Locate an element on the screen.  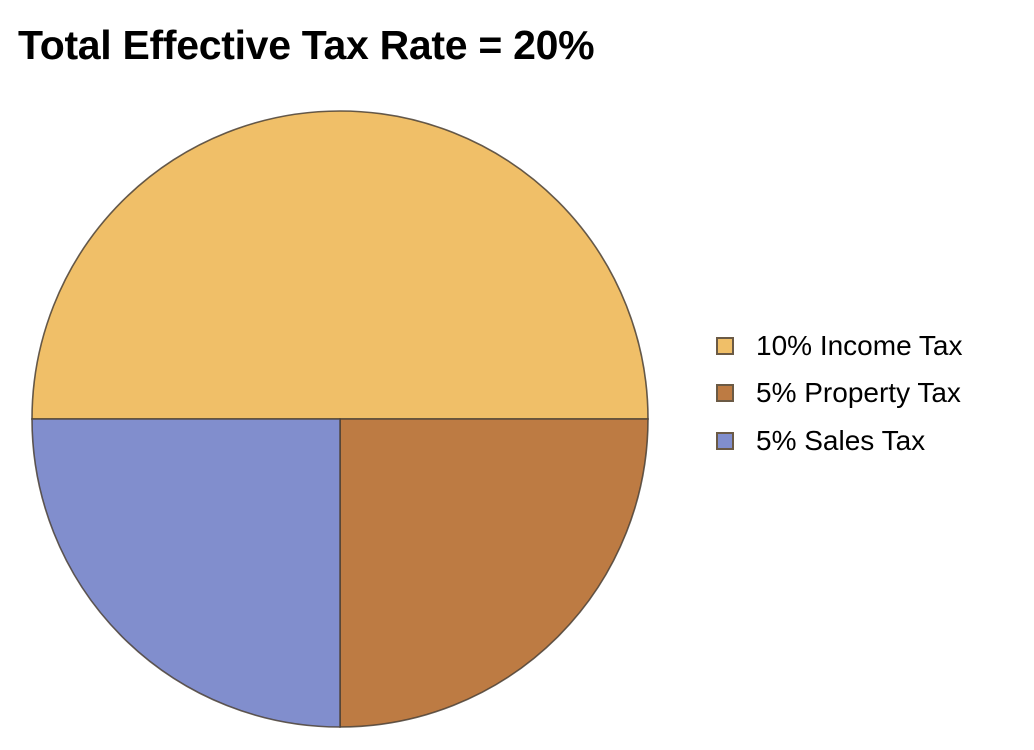
legend-item-property-tax: 5% Property Tax is located at coordinates (839, 394).